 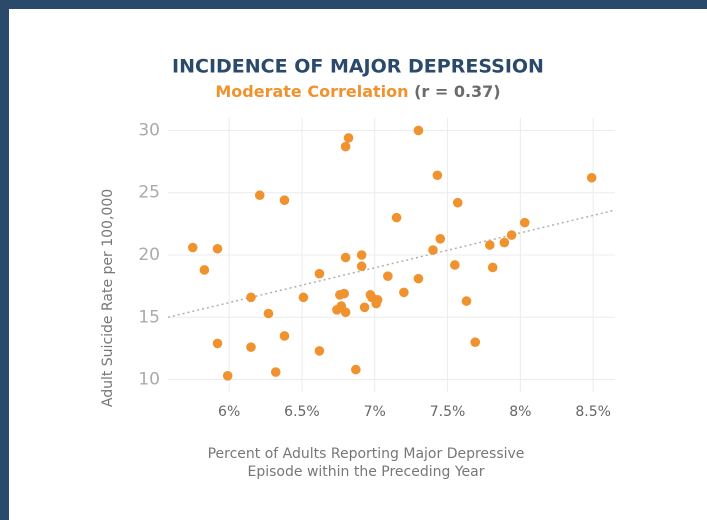 I want to click on y-tick-label: 10, so click(x=149, y=380).